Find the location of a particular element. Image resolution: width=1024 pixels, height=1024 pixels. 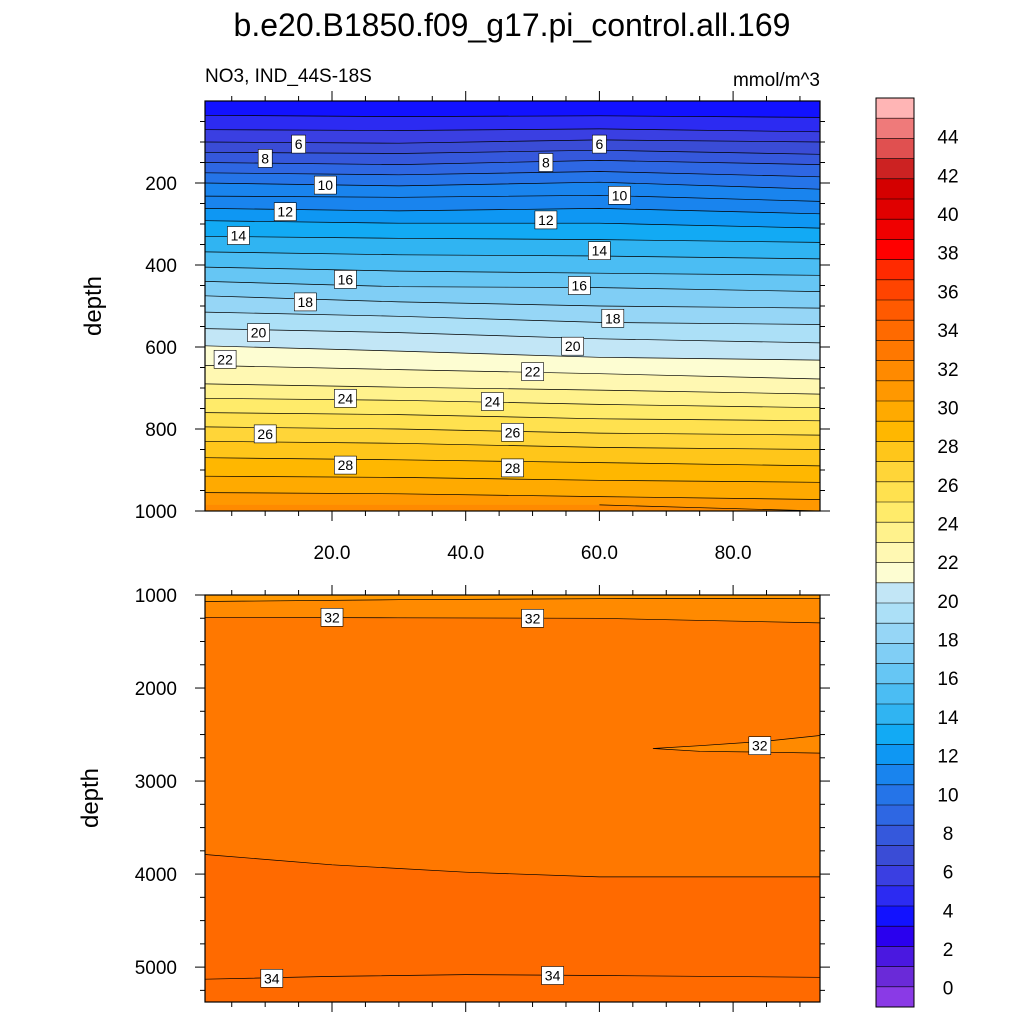

colorbar-label-12: 20 is located at coordinates (947, 602).